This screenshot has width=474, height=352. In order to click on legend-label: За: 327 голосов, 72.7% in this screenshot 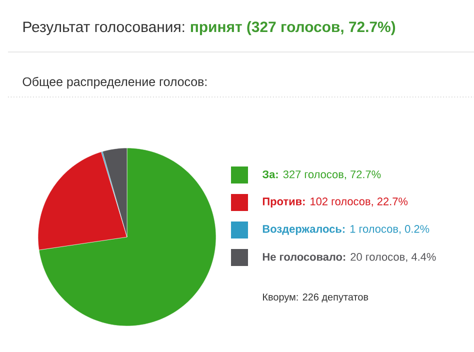, I will do `click(321, 175)`.